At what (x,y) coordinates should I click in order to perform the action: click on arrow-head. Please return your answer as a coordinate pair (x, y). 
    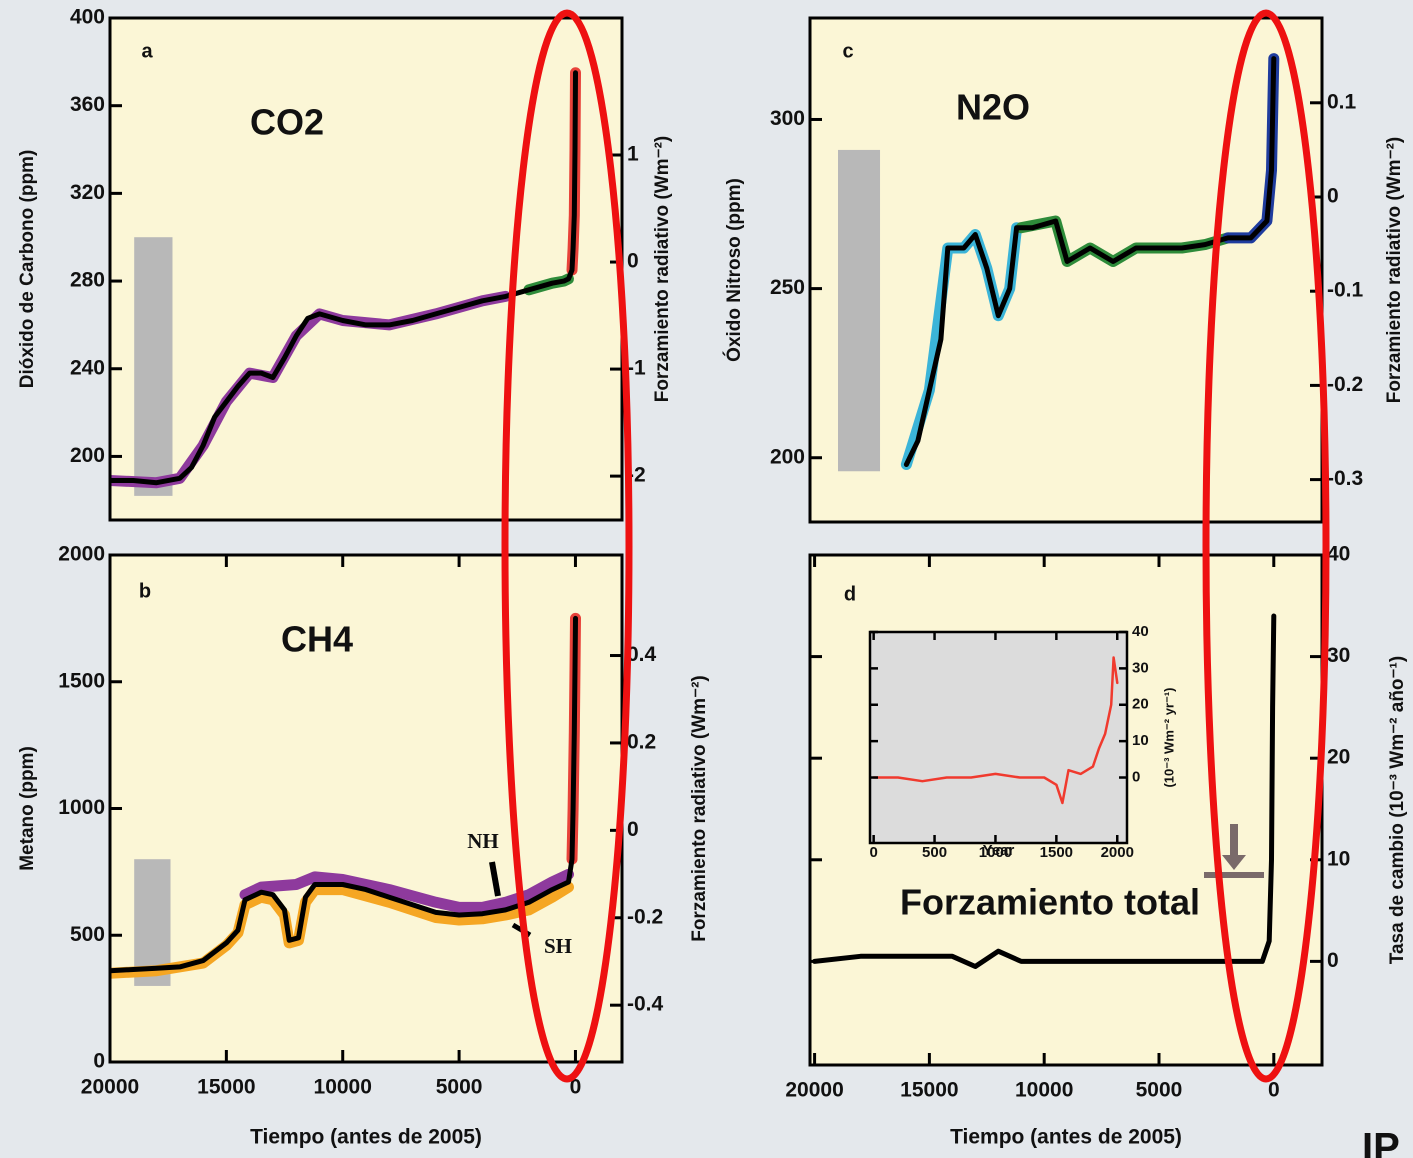
    Looking at the image, I should click on (1234, 862).